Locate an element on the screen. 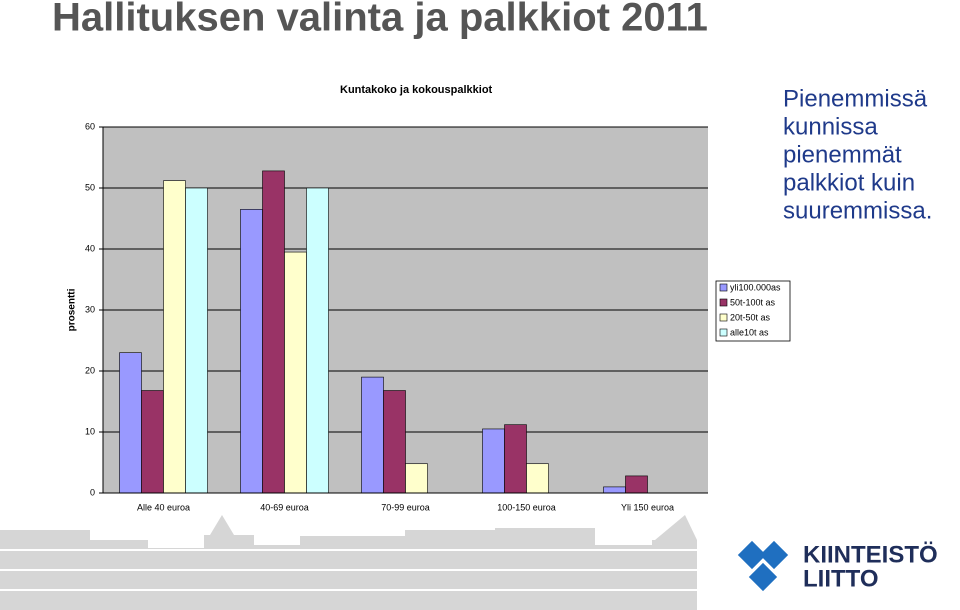 This screenshot has height=610, width=960. logo: KIINTEISTÖ LIITTO is located at coordinates (837, 566).